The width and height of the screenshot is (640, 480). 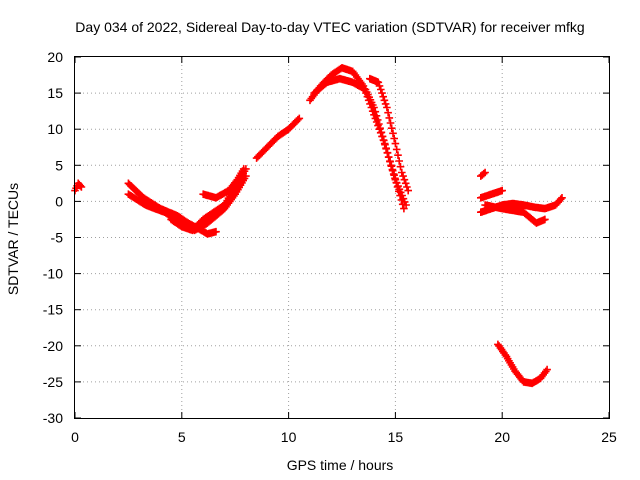 What do you see at coordinates (289, 437) in the screenshot?
I see `x-tick-label: 10` at bounding box center [289, 437].